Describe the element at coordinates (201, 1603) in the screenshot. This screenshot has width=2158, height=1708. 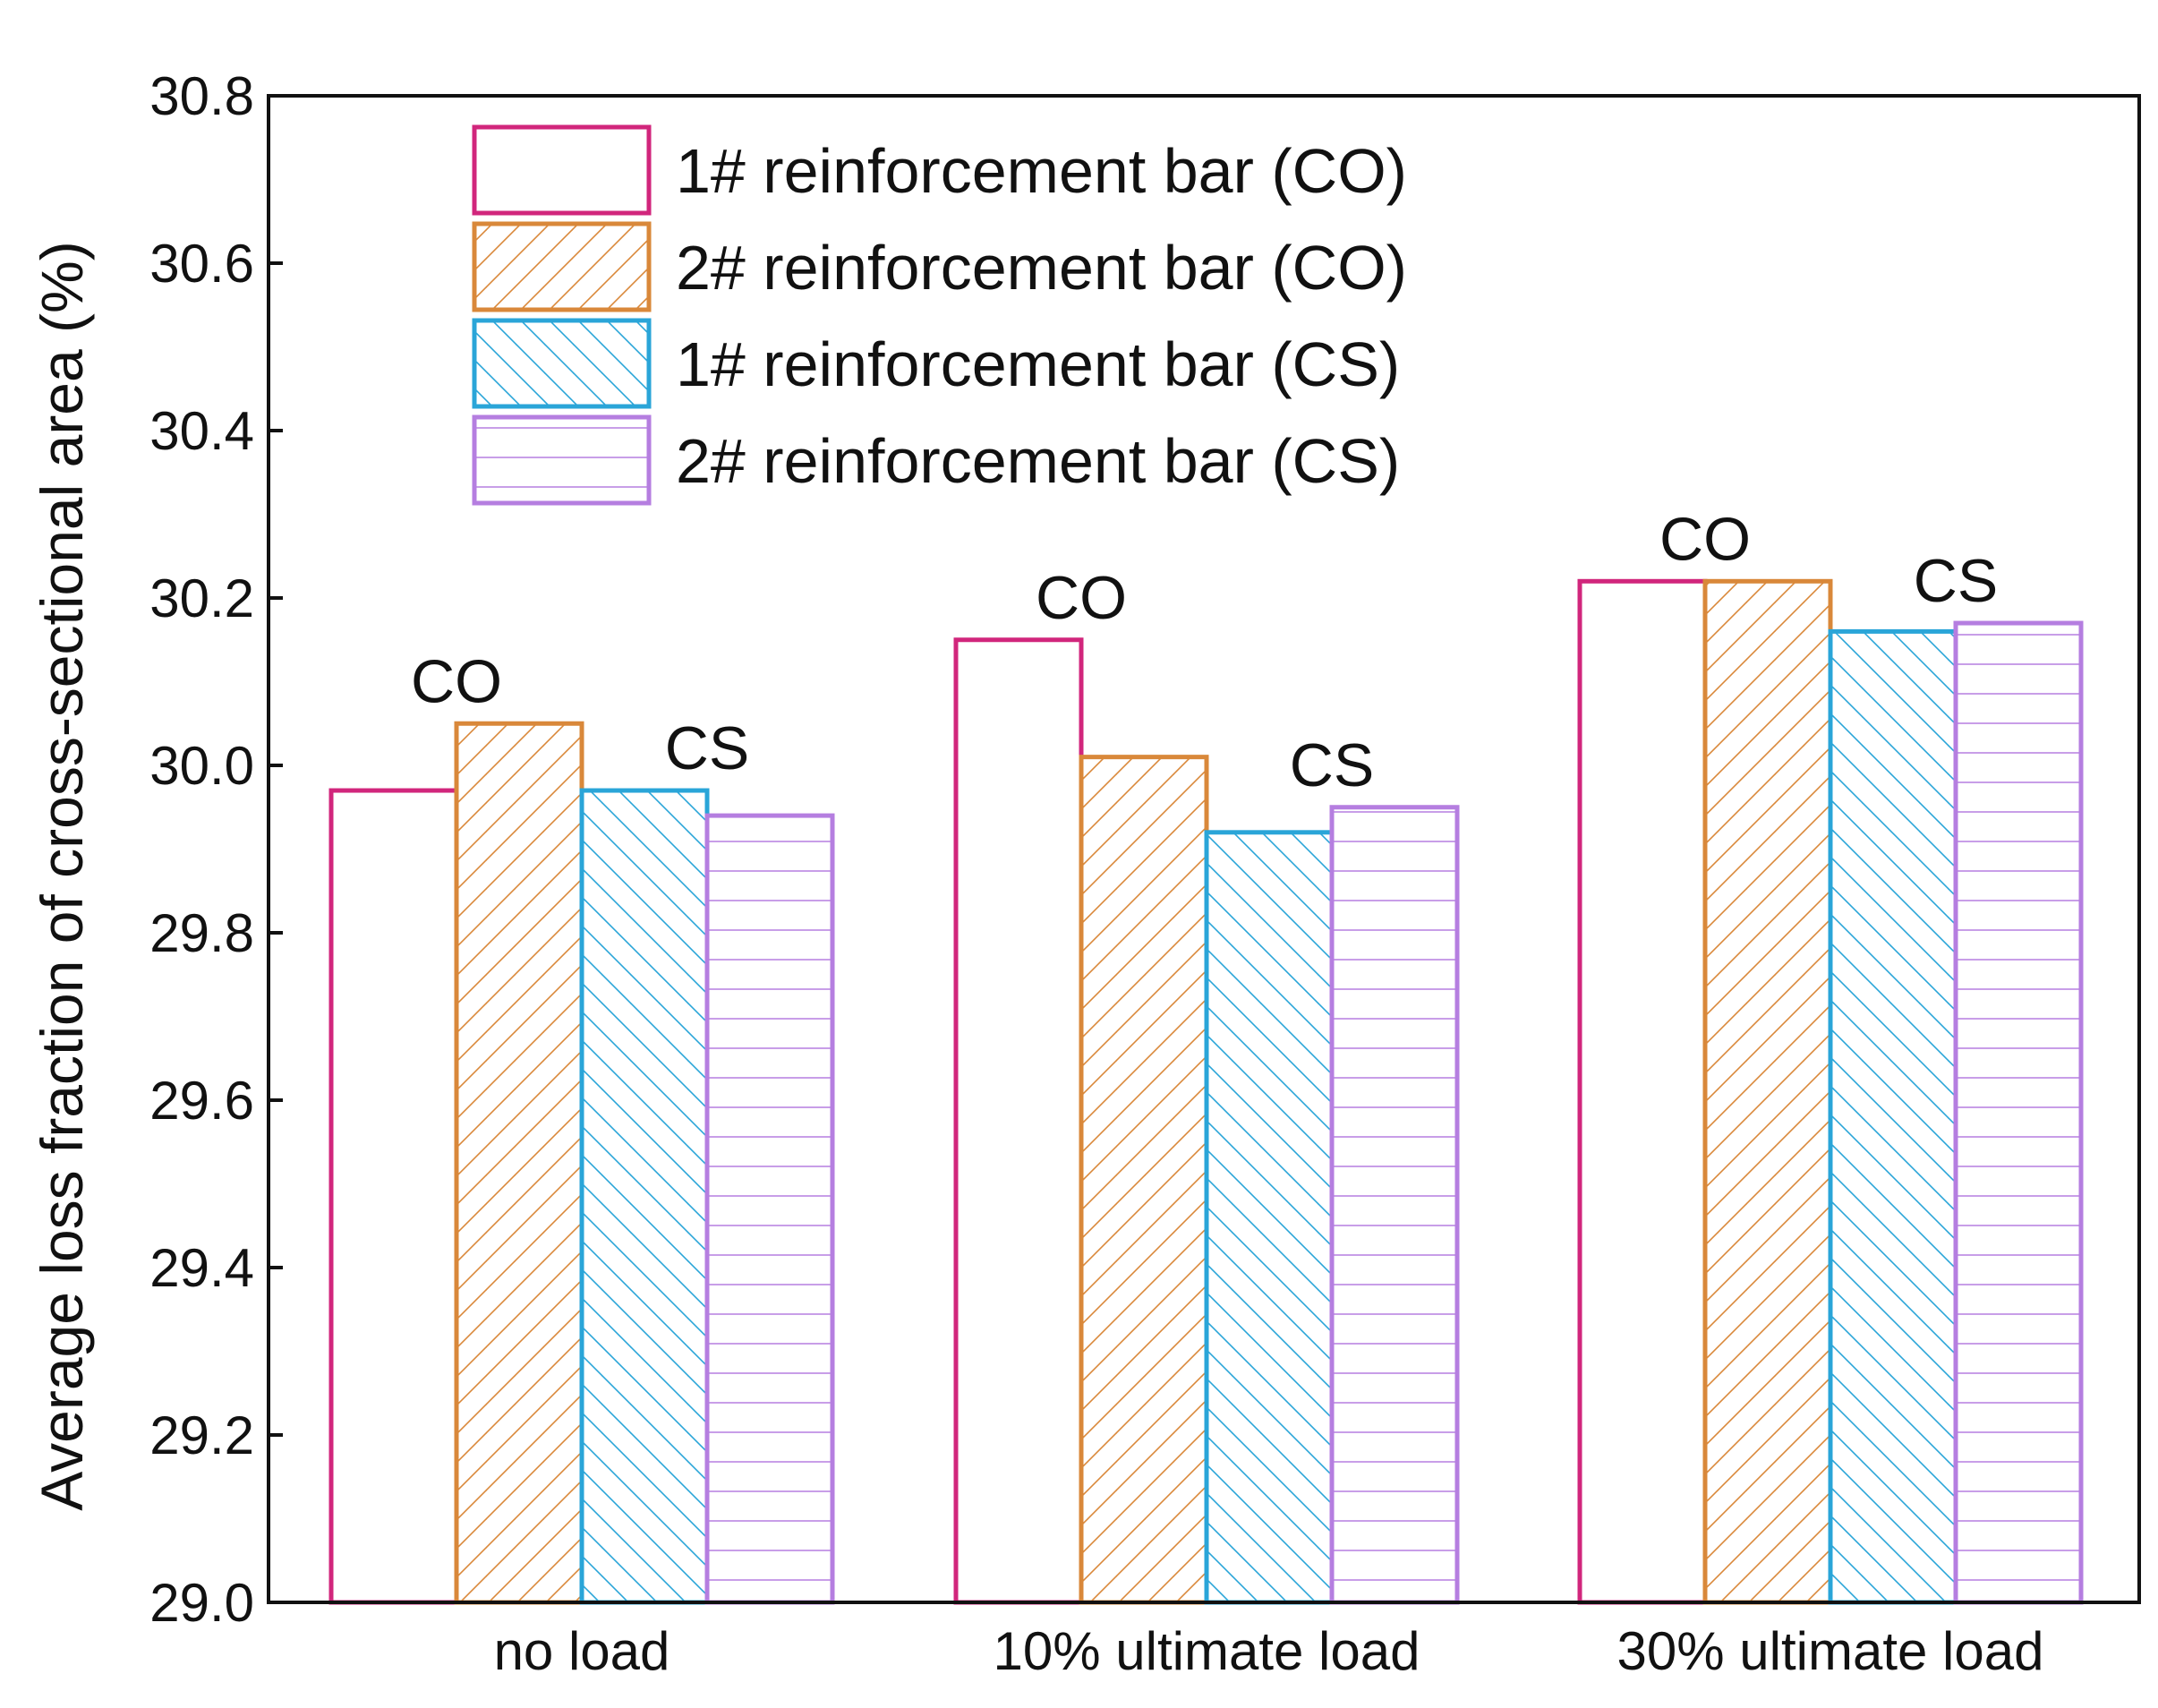
I see `y-tick-label: 29.0` at that location.